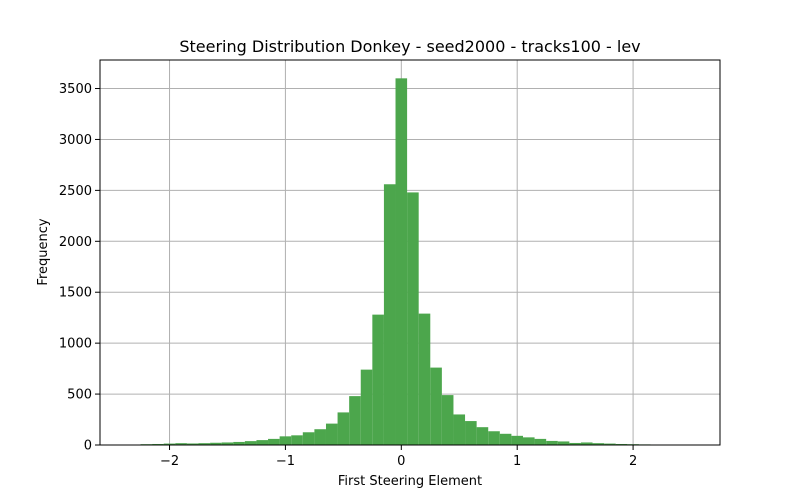 This screenshot has width=800, height=500. Describe the element at coordinates (75, 140) in the screenshot. I see `y-tick-label: 3000` at that location.